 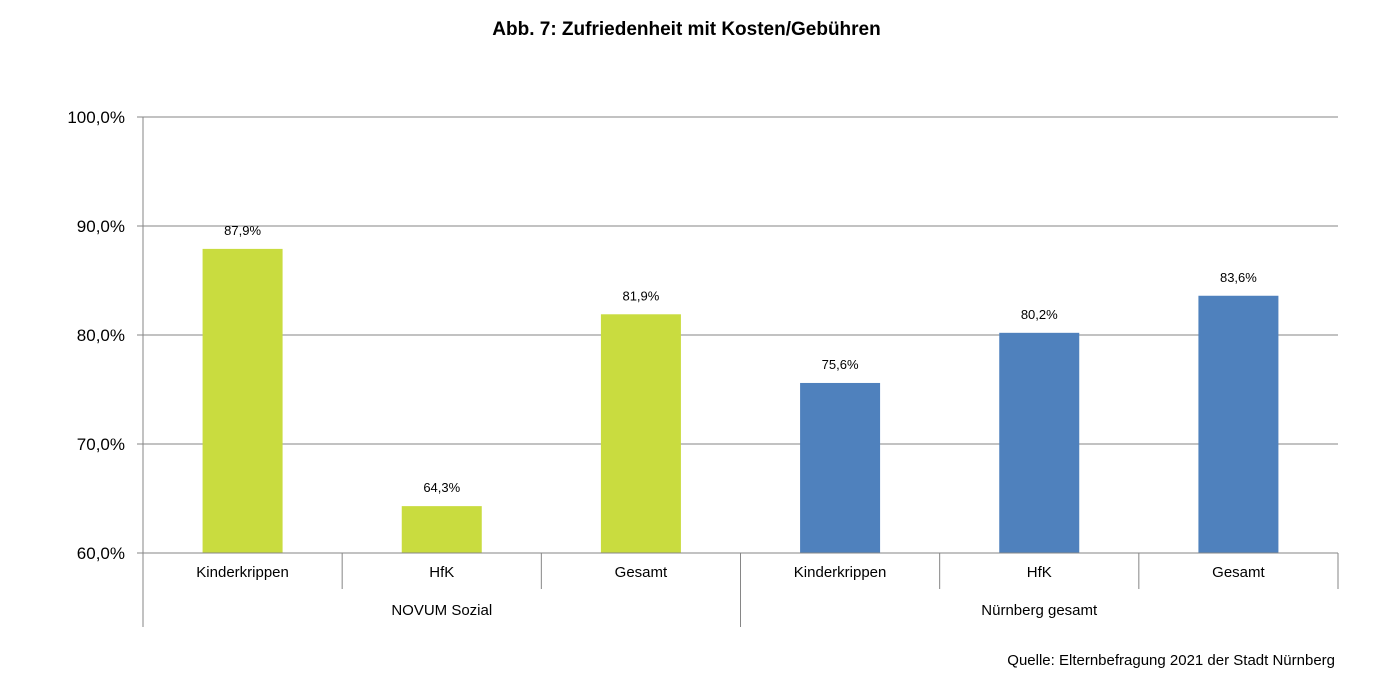 What do you see at coordinates (96, 117) in the screenshot?
I see `y-tick-label: 100,0%` at bounding box center [96, 117].